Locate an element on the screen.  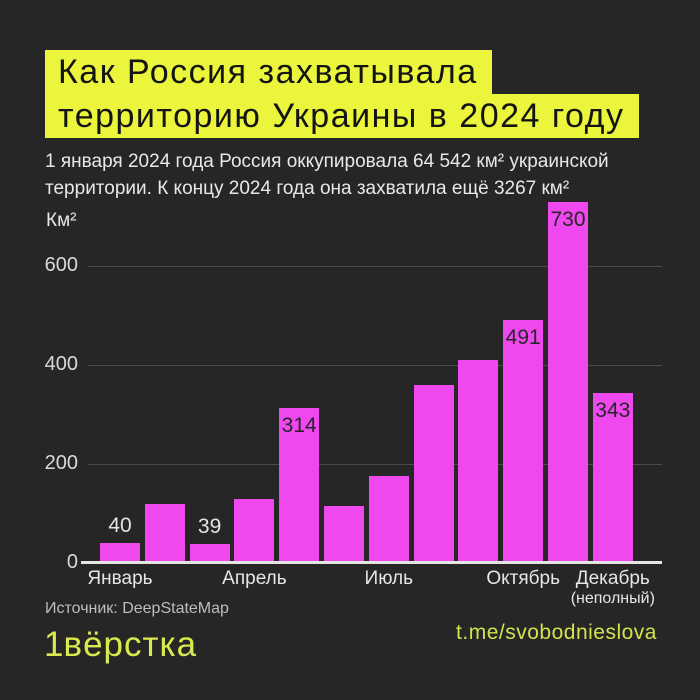
bar-value-label-730: 730 is located at coordinates (568, 219).